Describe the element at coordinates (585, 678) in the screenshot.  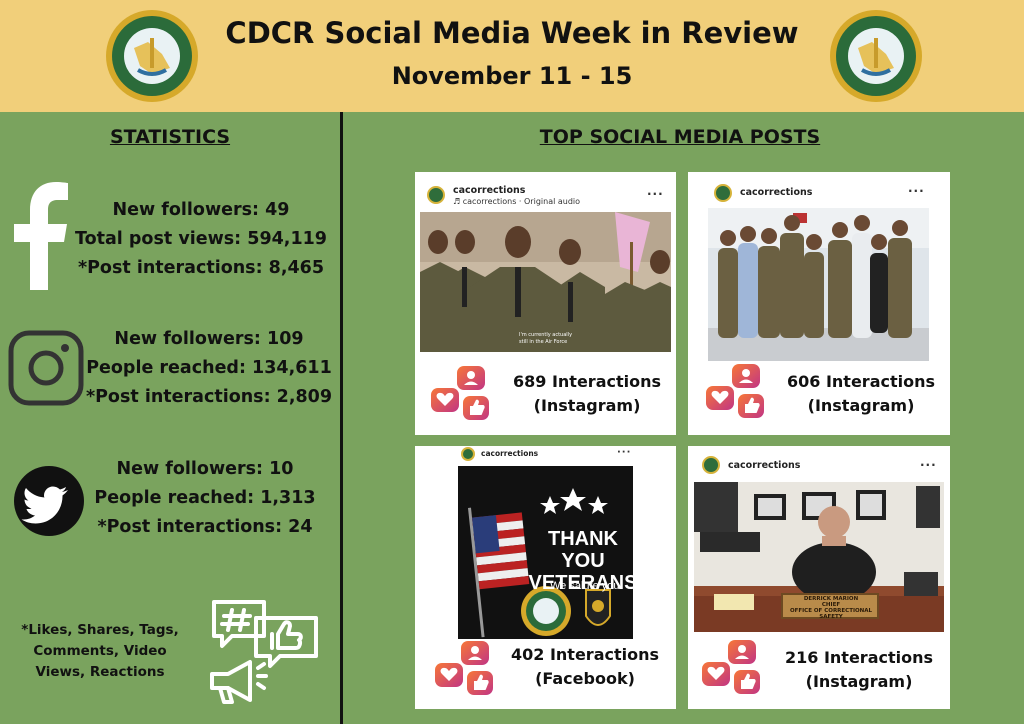
I see `platform-label: (Facebook)` at that location.